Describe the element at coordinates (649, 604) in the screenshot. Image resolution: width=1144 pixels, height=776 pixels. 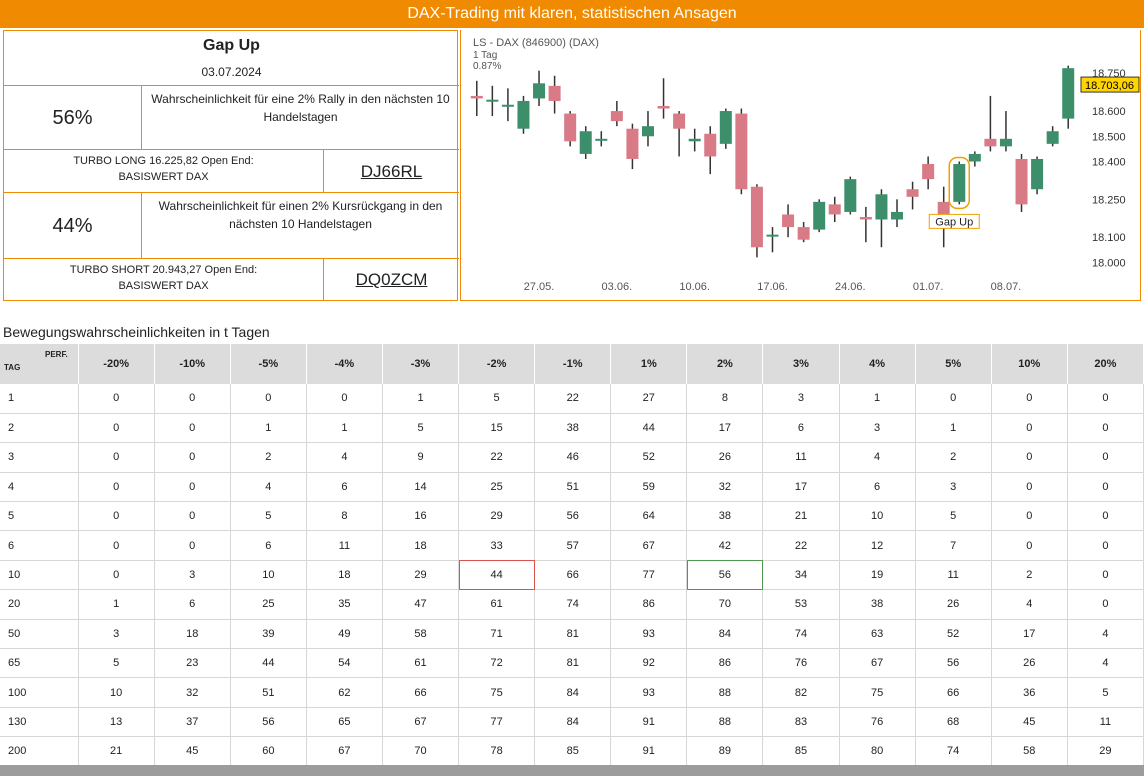
I see `value-cell: 86` at that location.